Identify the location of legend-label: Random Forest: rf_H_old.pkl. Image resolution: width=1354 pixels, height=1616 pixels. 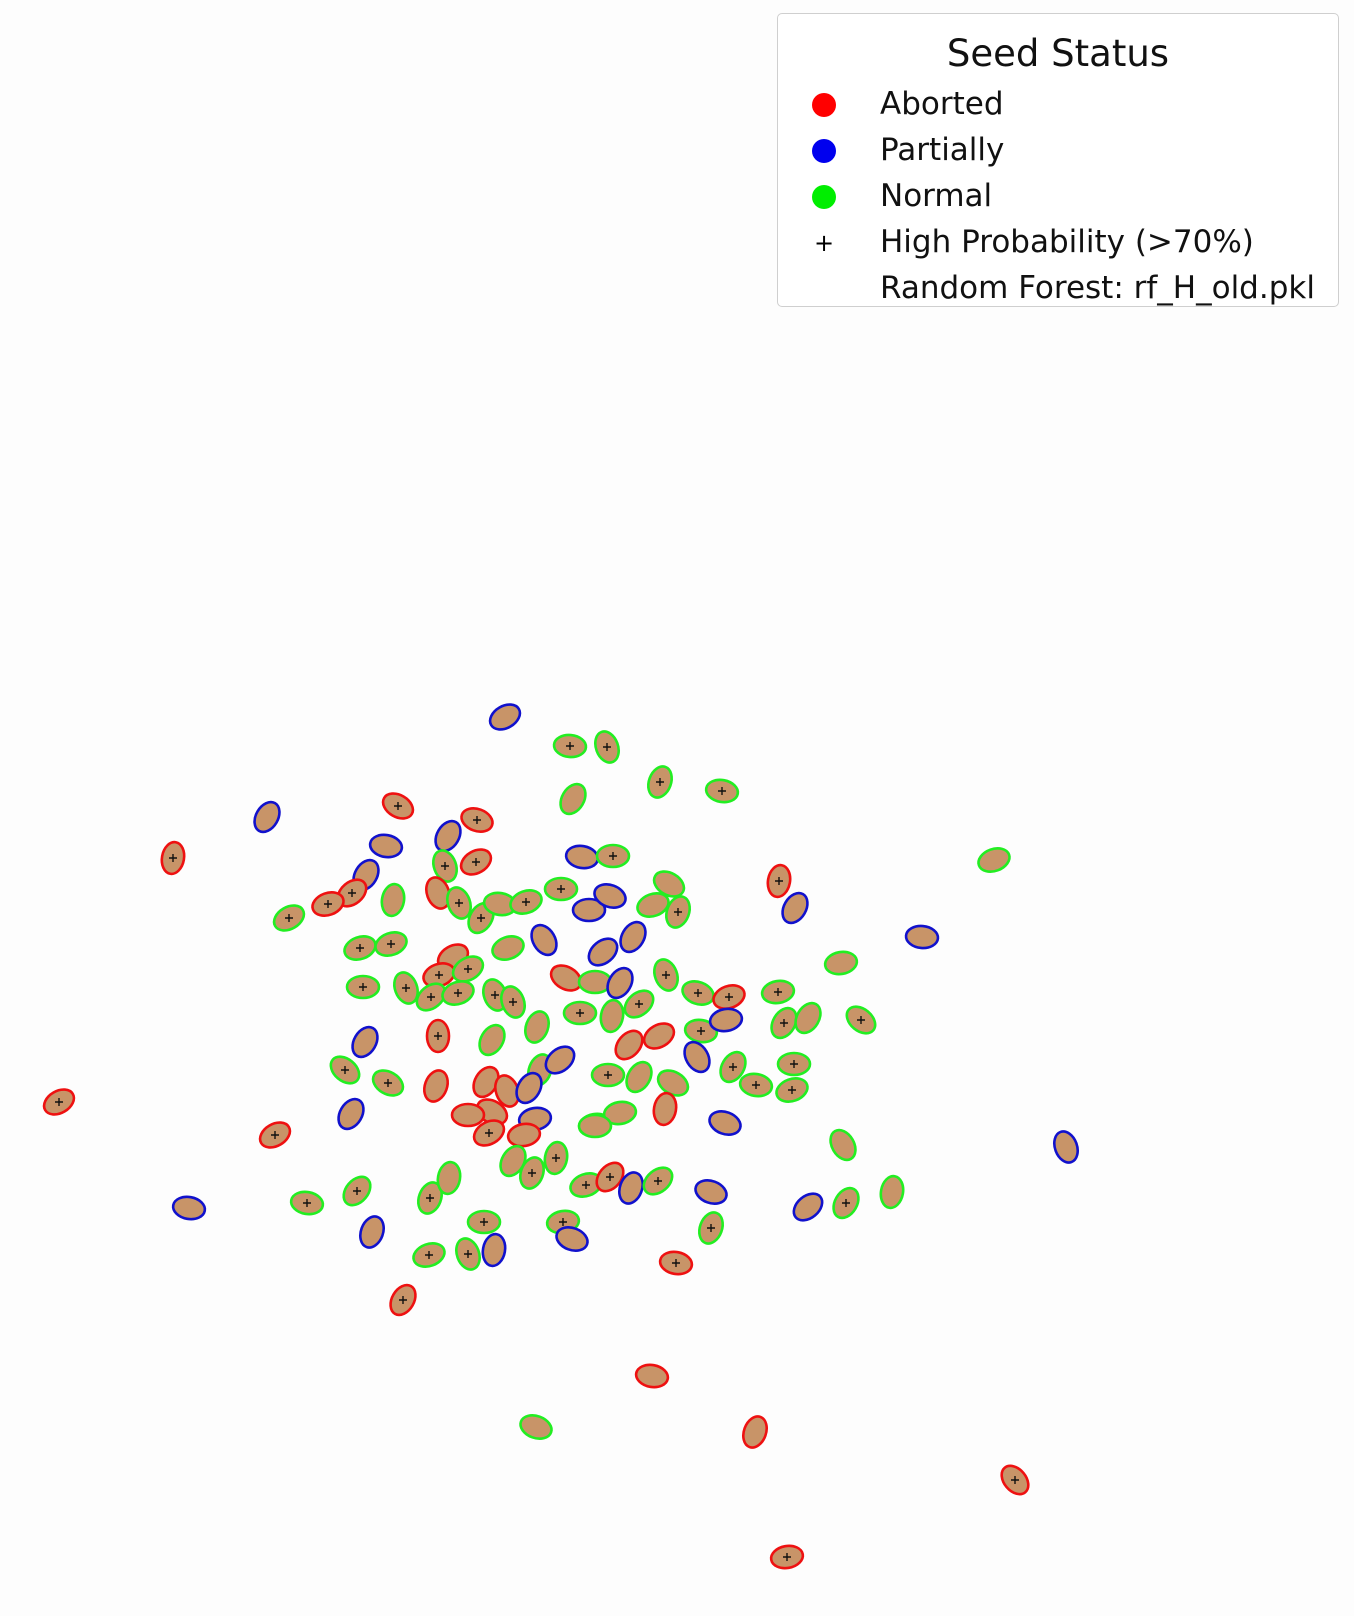
(1097, 288).